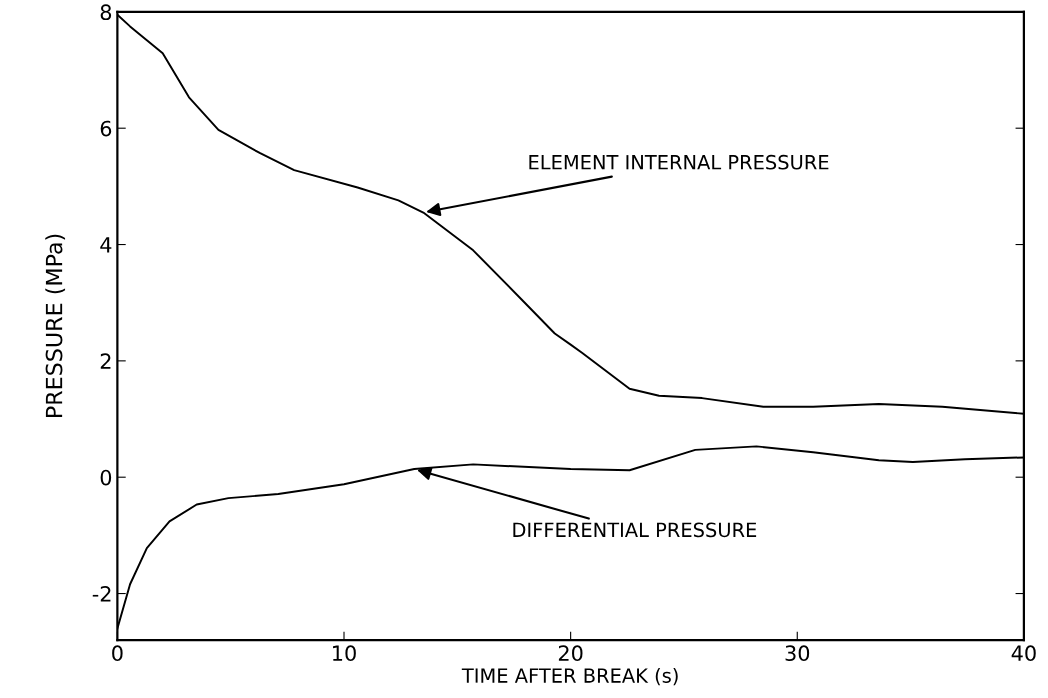 This screenshot has height=698, width=1048. What do you see at coordinates (117, 653) in the screenshot?
I see `x-tick-label: 0` at bounding box center [117, 653].